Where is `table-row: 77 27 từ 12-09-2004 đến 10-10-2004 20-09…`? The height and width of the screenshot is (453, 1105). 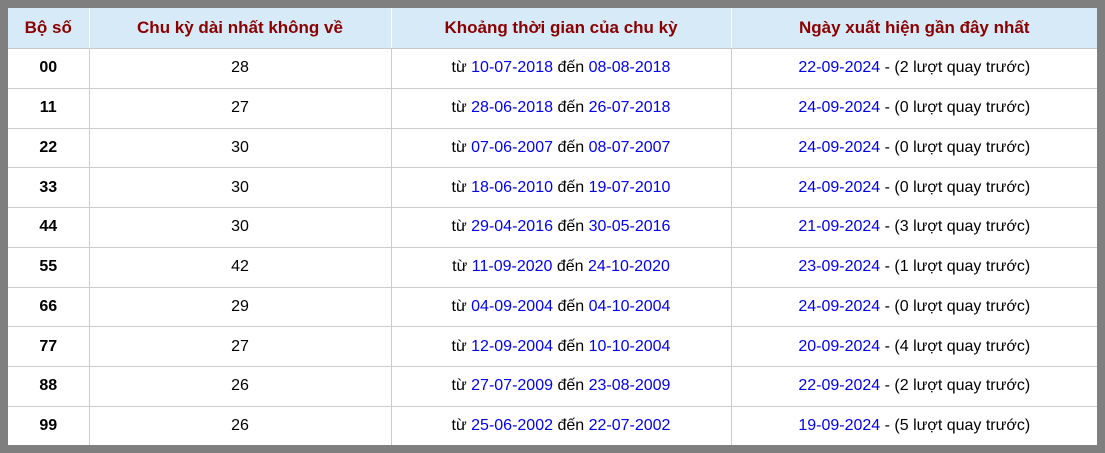
table-row: 77 27 từ 12-09-2004 đến 10-10-2004 20-09… is located at coordinates (552, 346).